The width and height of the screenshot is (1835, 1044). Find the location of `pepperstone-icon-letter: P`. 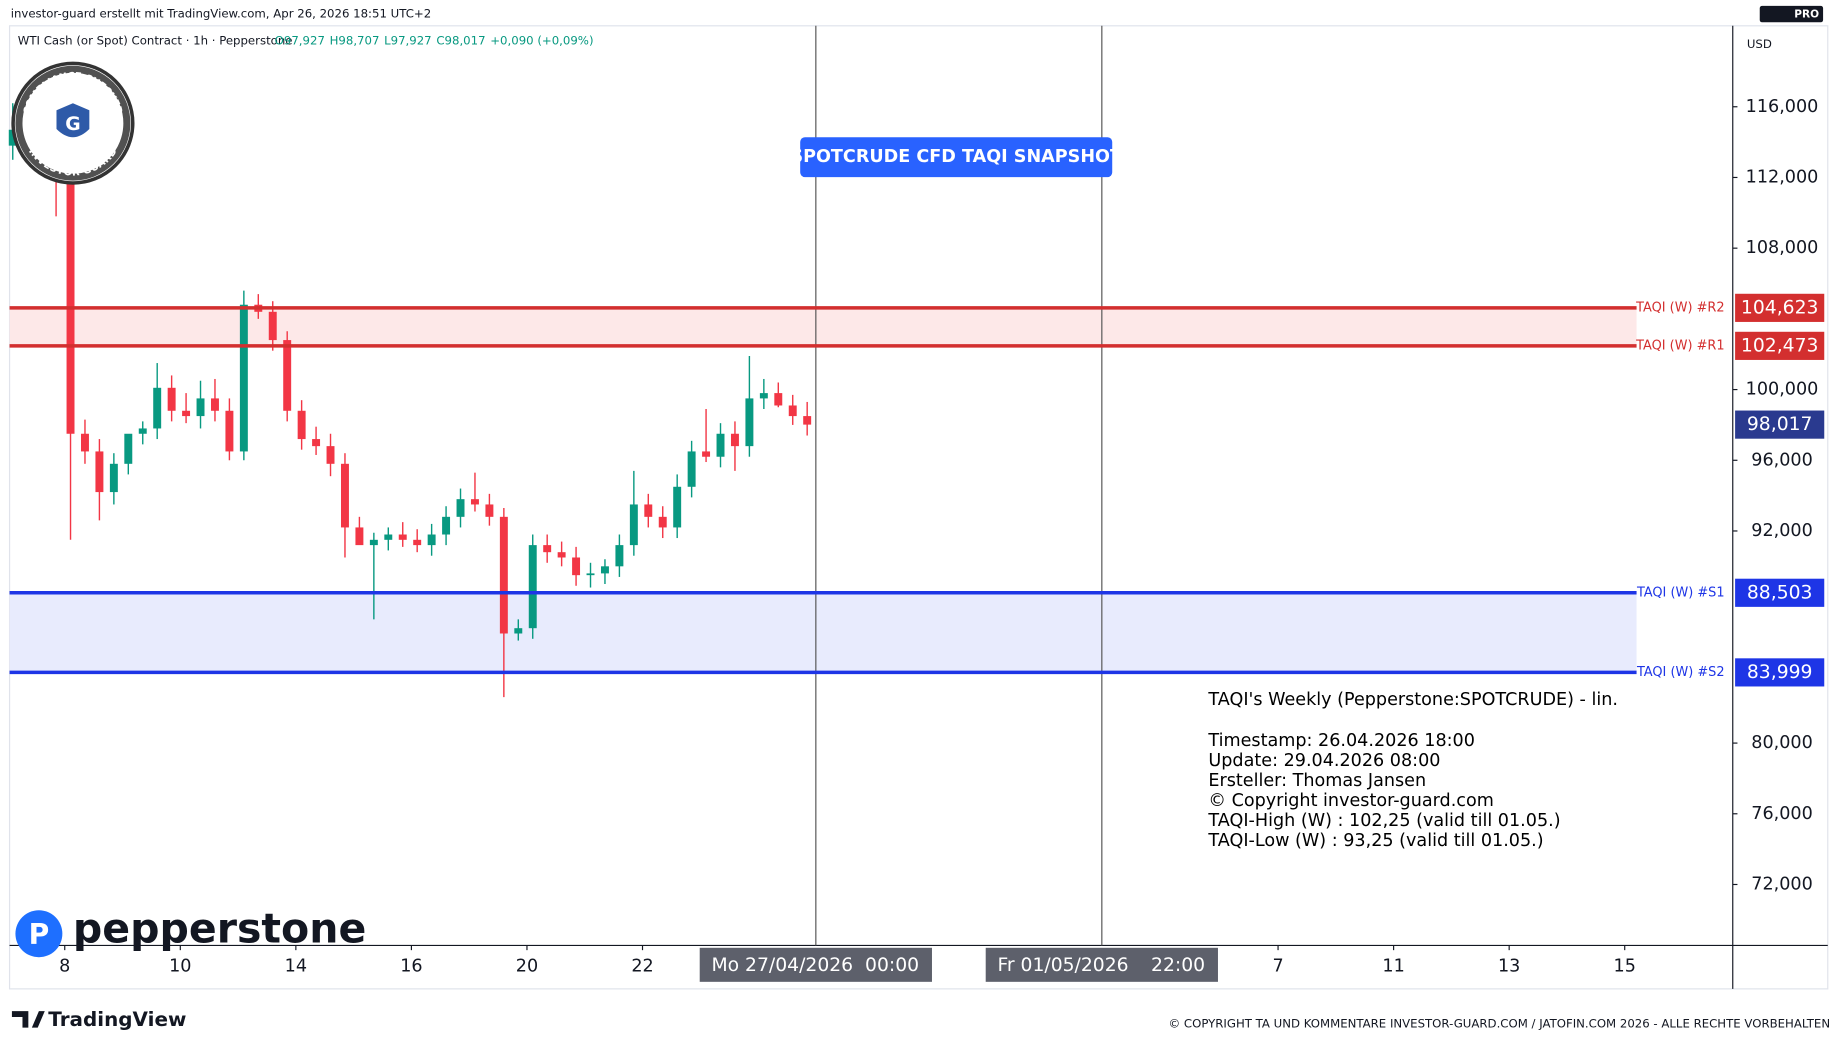

pepperstone-icon-letter: P is located at coordinates (39, 934).